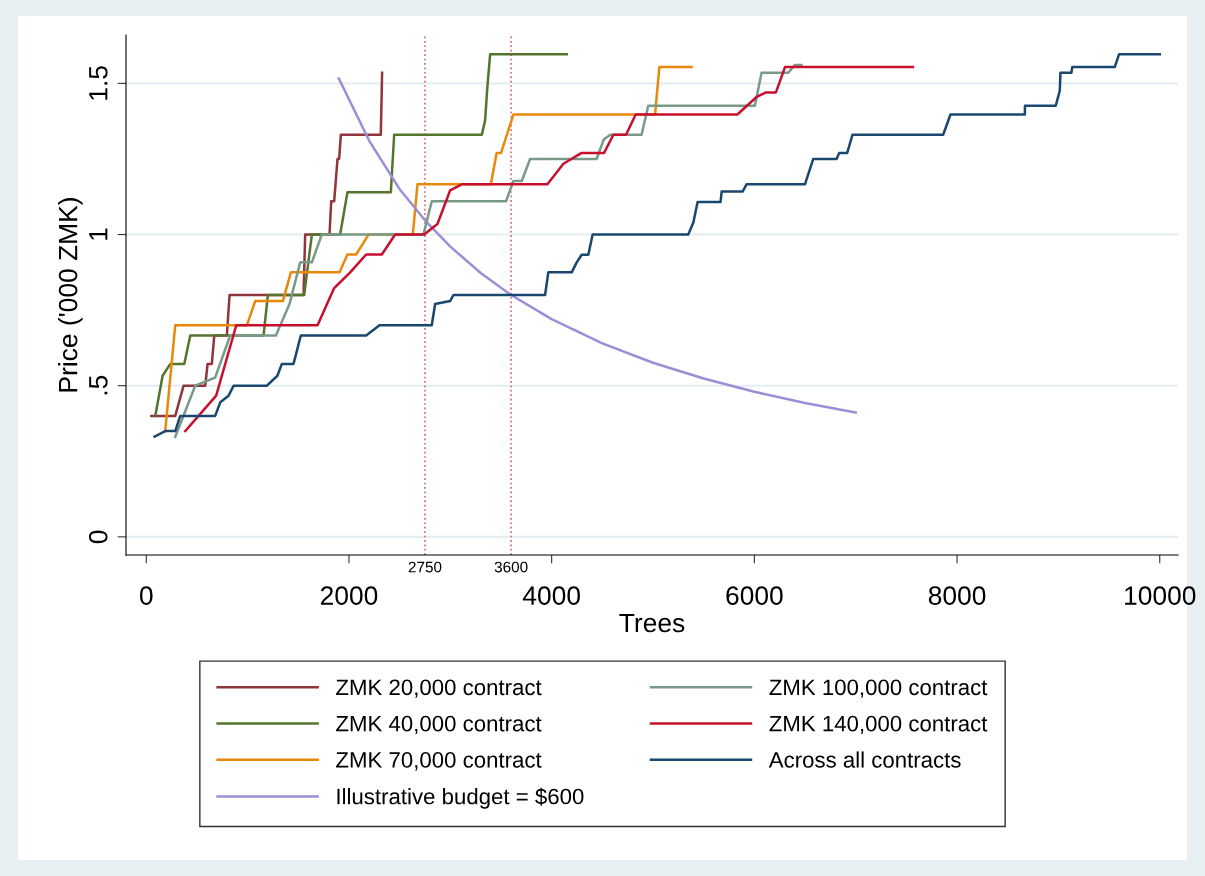  Describe the element at coordinates (864, 759) in the screenshot. I see `legend-label: Across all contracts` at that location.